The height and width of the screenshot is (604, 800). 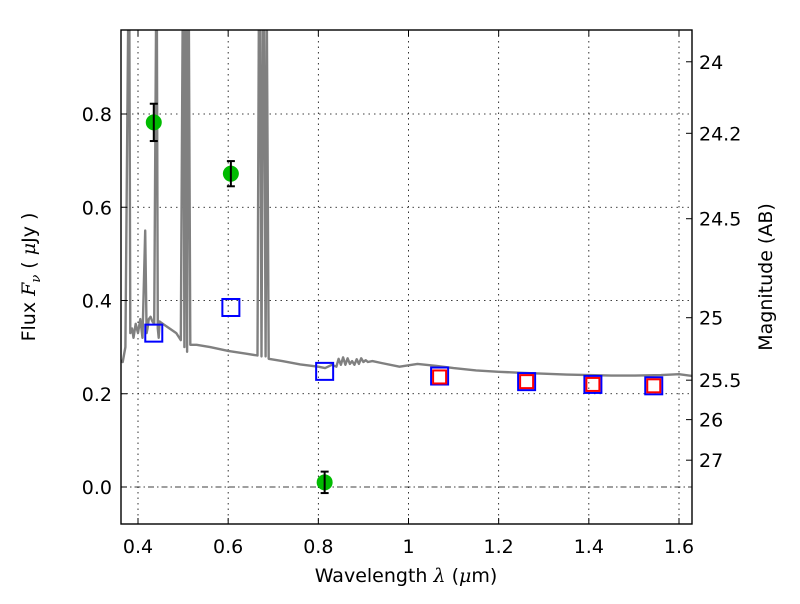 I want to click on x-tick-label: 1.2, so click(x=499, y=547).